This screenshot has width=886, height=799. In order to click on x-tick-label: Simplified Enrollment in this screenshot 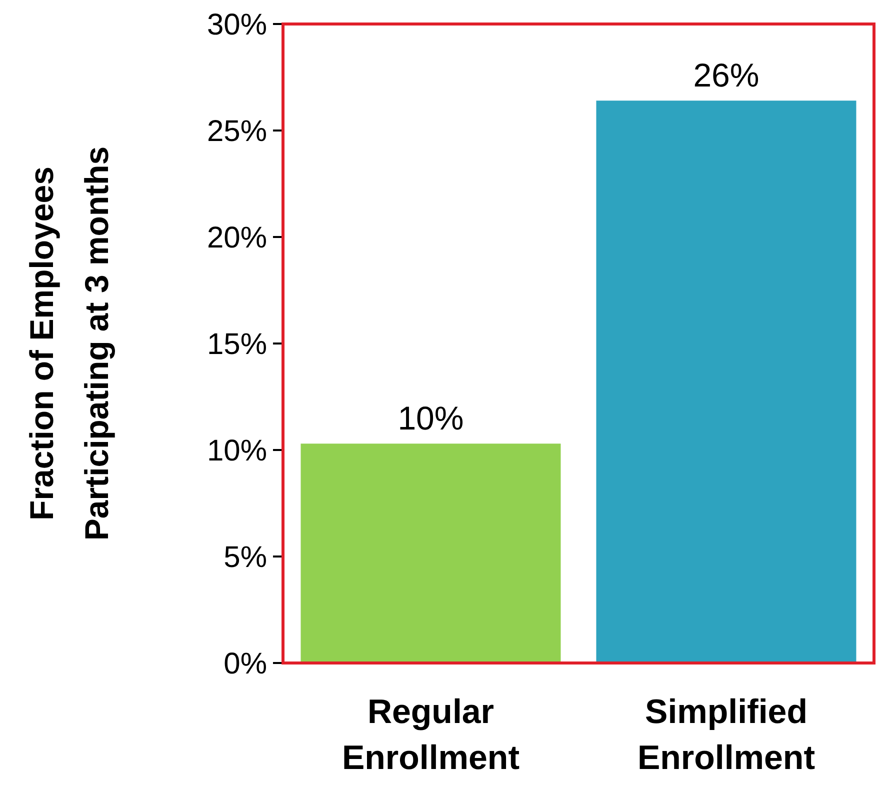, I will do `click(726, 735)`.